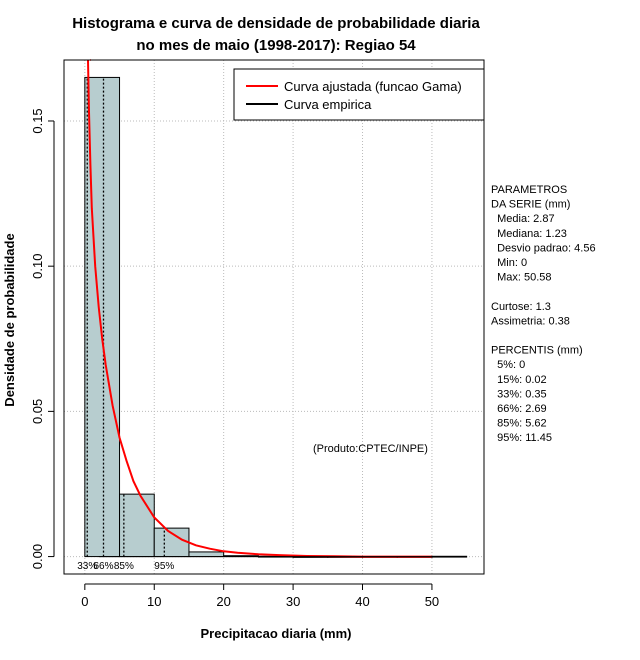 This screenshot has height=660, width=640. What do you see at coordinates (37, 556) in the screenshot?
I see `y-tick-label: 0.00` at bounding box center [37, 556].